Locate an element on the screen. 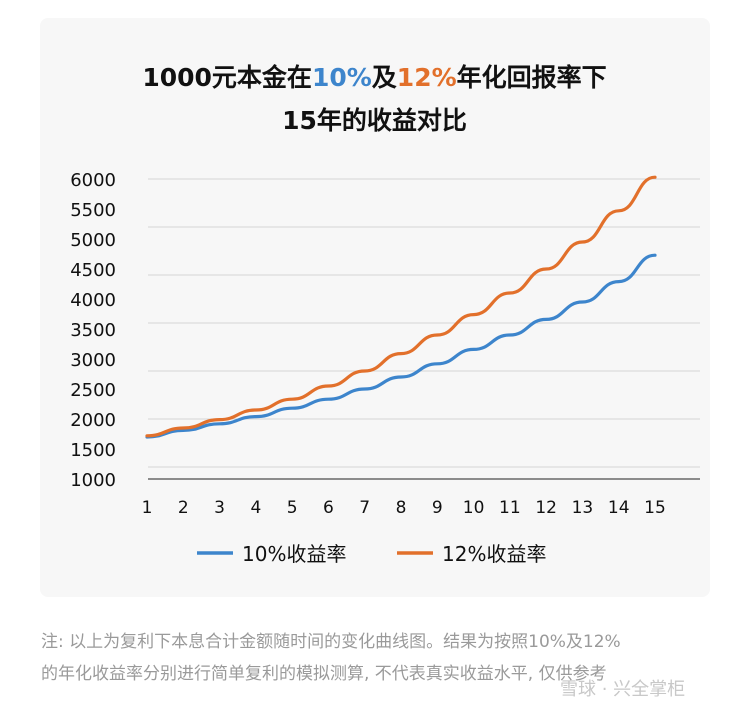 This screenshot has height=708, width=749. y-tick-label: 6000 is located at coordinates (93, 180).